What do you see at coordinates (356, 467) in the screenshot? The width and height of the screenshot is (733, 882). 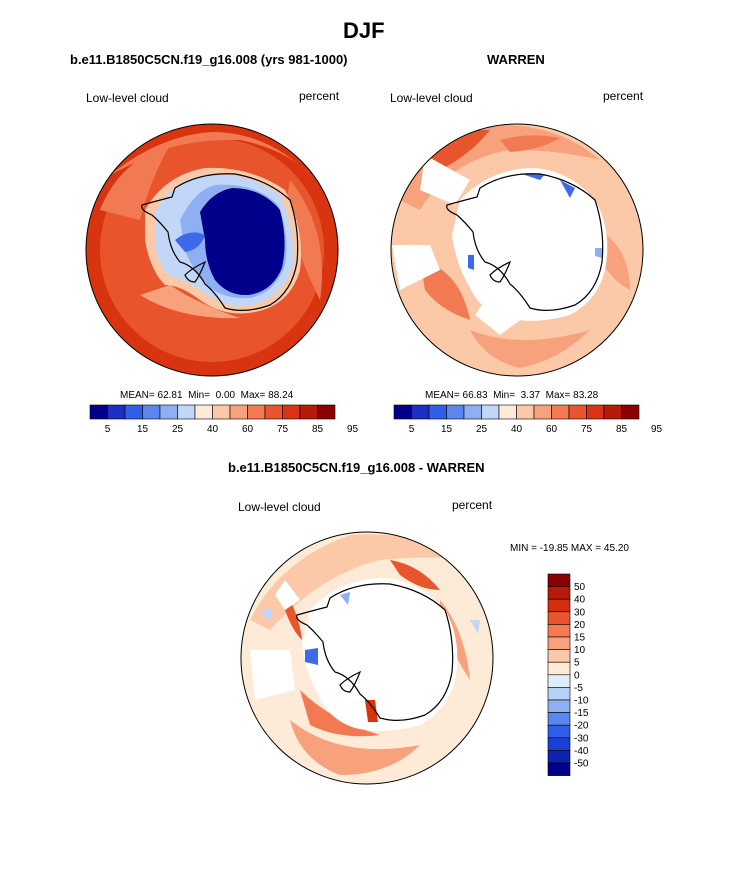 I see `panel-3-title: b.e11.B1850C5CN.f19_g16.008 - WARREN` at bounding box center [356, 467].